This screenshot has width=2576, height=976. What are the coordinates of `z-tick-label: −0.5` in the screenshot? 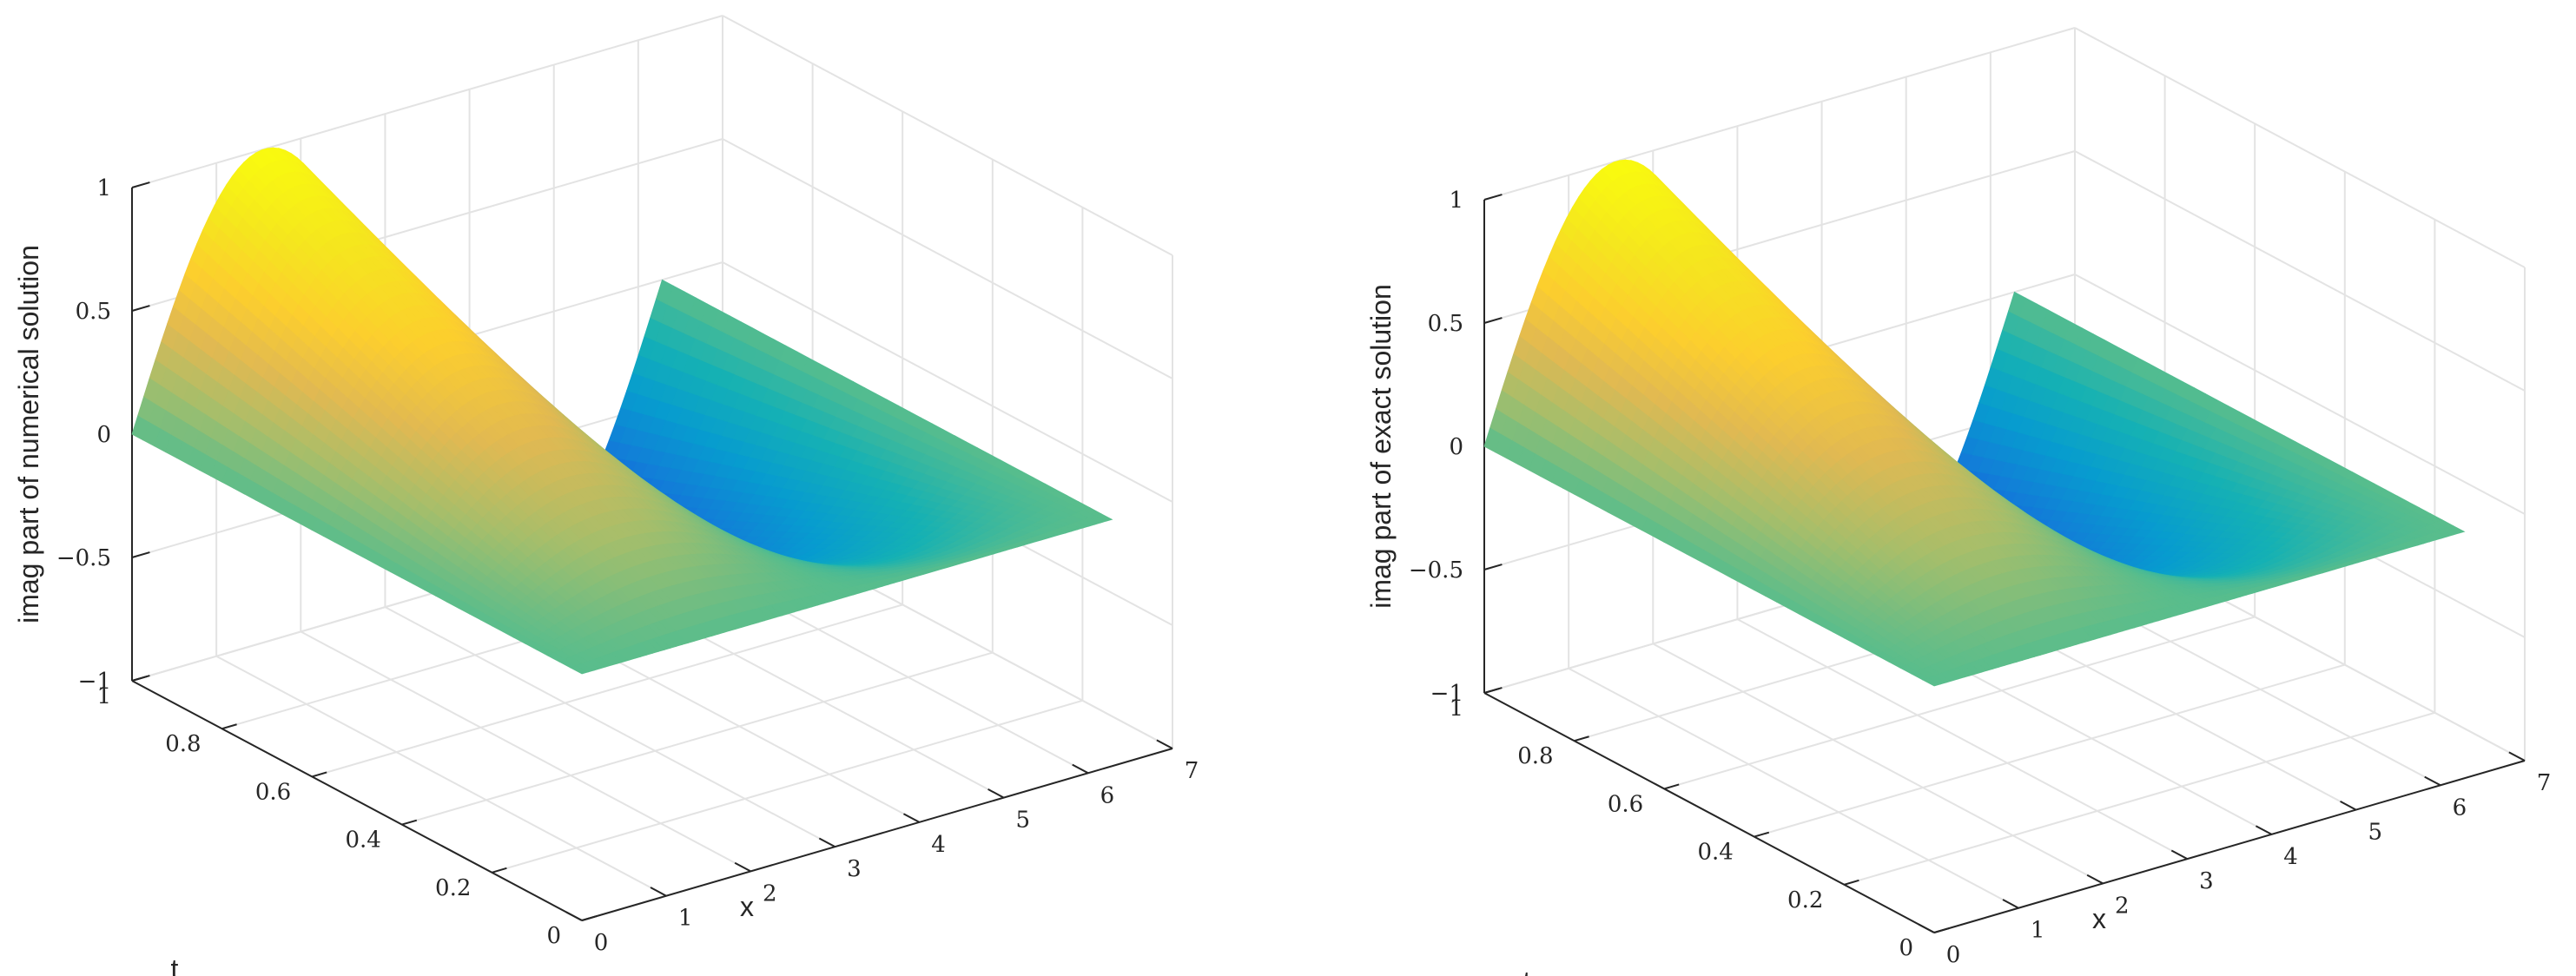 It's located at (83, 558).